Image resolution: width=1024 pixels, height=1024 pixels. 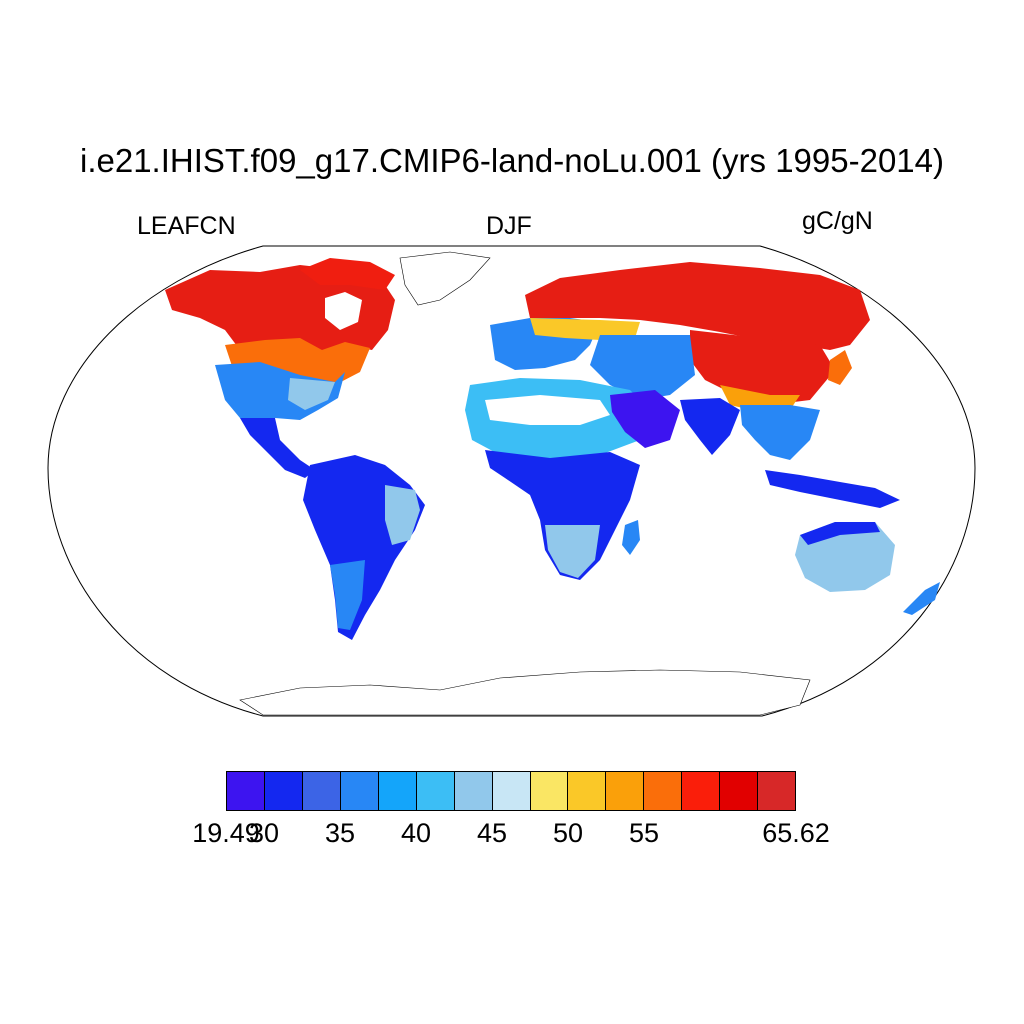 I want to click on region-united-states, so click(x=280, y=393).